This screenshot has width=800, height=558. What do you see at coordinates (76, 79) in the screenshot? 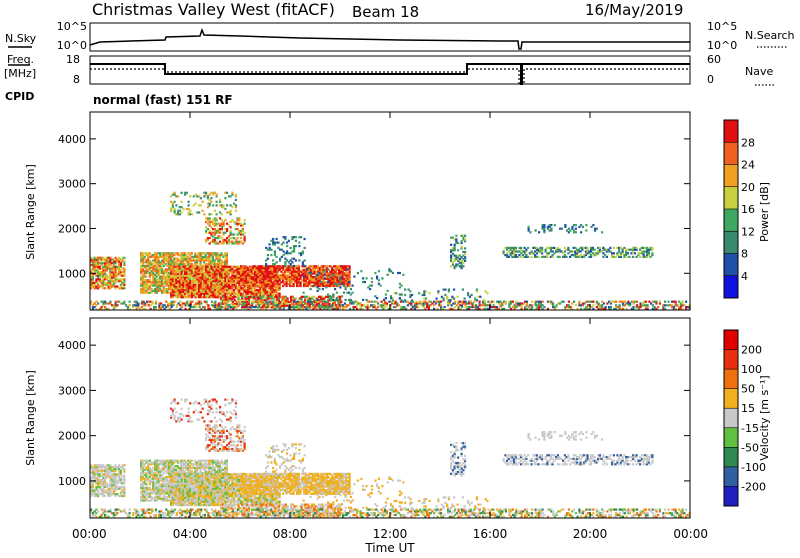
I see `freq-left-tick-bottom: 8` at bounding box center [76, 79].